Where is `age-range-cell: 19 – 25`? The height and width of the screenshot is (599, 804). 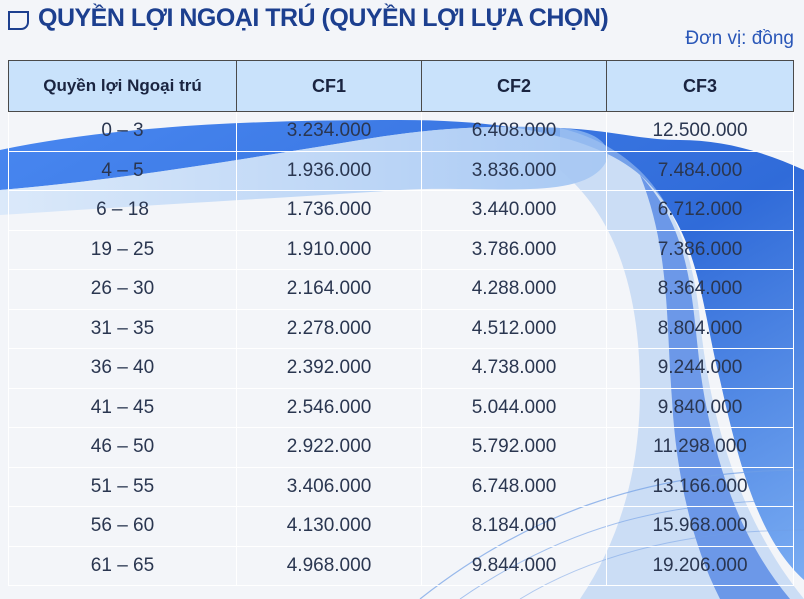
age-range-cell: 19 – 25 is located at coordinates (122, 249).